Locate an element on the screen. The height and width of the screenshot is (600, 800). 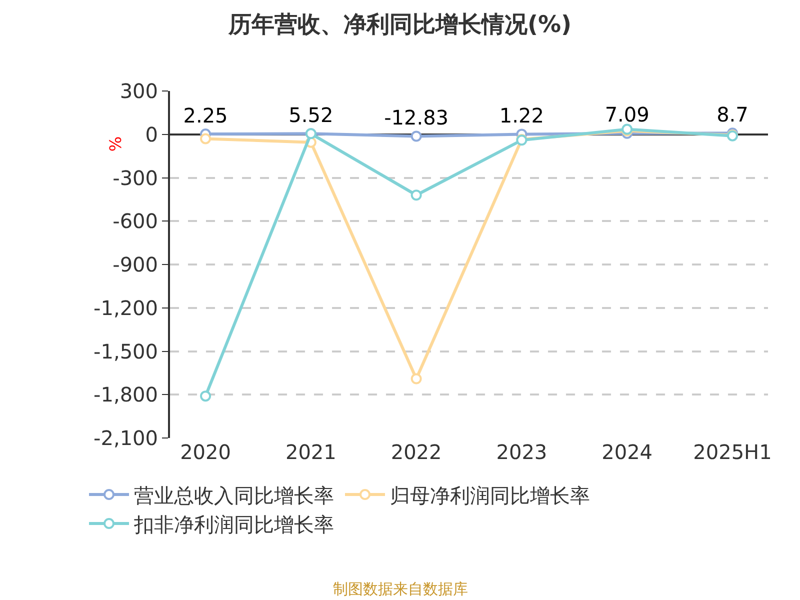
y-tick-label: -1,500 is located at coordinates (126, 351).